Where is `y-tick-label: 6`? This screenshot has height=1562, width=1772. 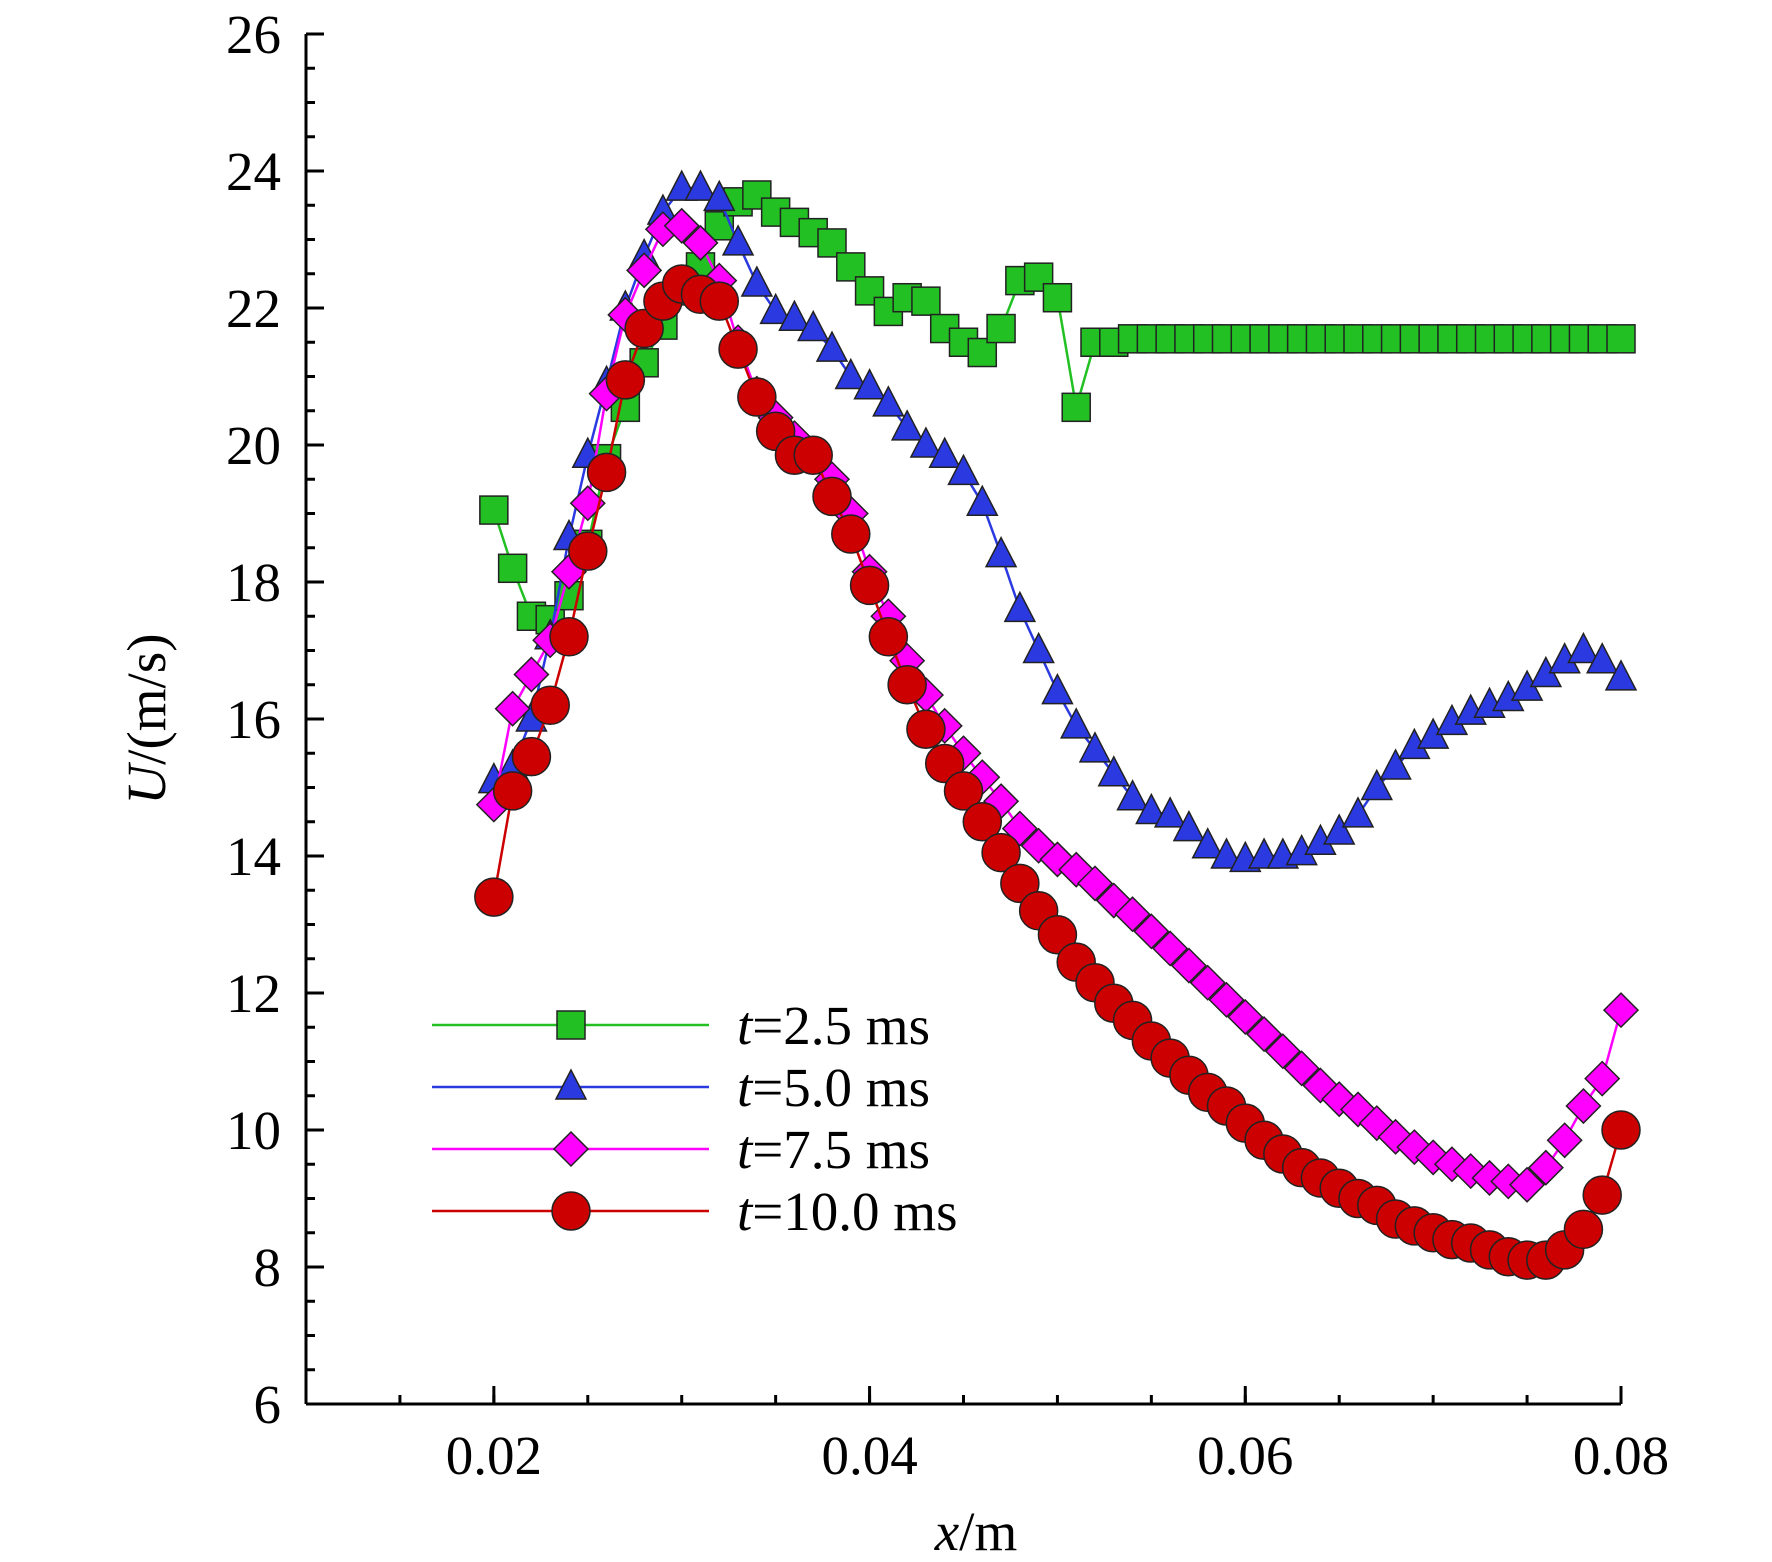 y-tick-label: 6 is located at coordinates (268, 1404).